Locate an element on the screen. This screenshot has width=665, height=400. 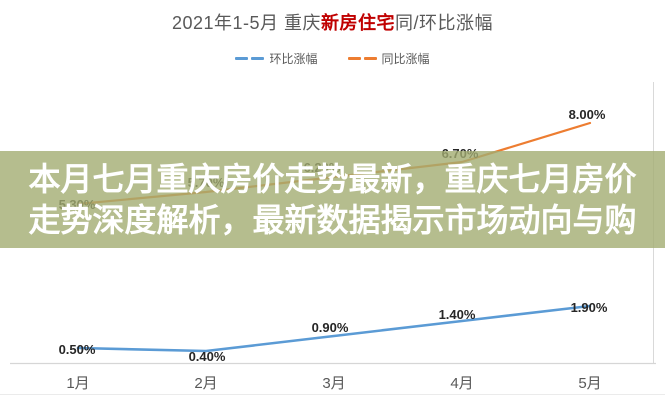
headline-line-2: 走势深度解析，最新数据揭示市场动向与购 is located at coordinates (332, 219).